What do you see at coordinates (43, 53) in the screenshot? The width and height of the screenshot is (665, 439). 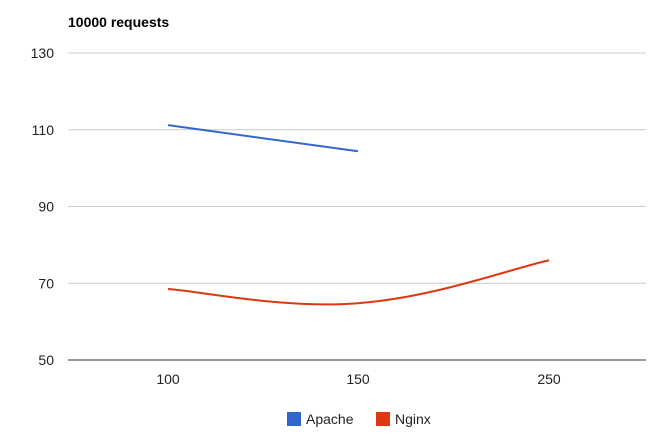 I see `y-tick-label: 130` at bounding box center [43, 53].